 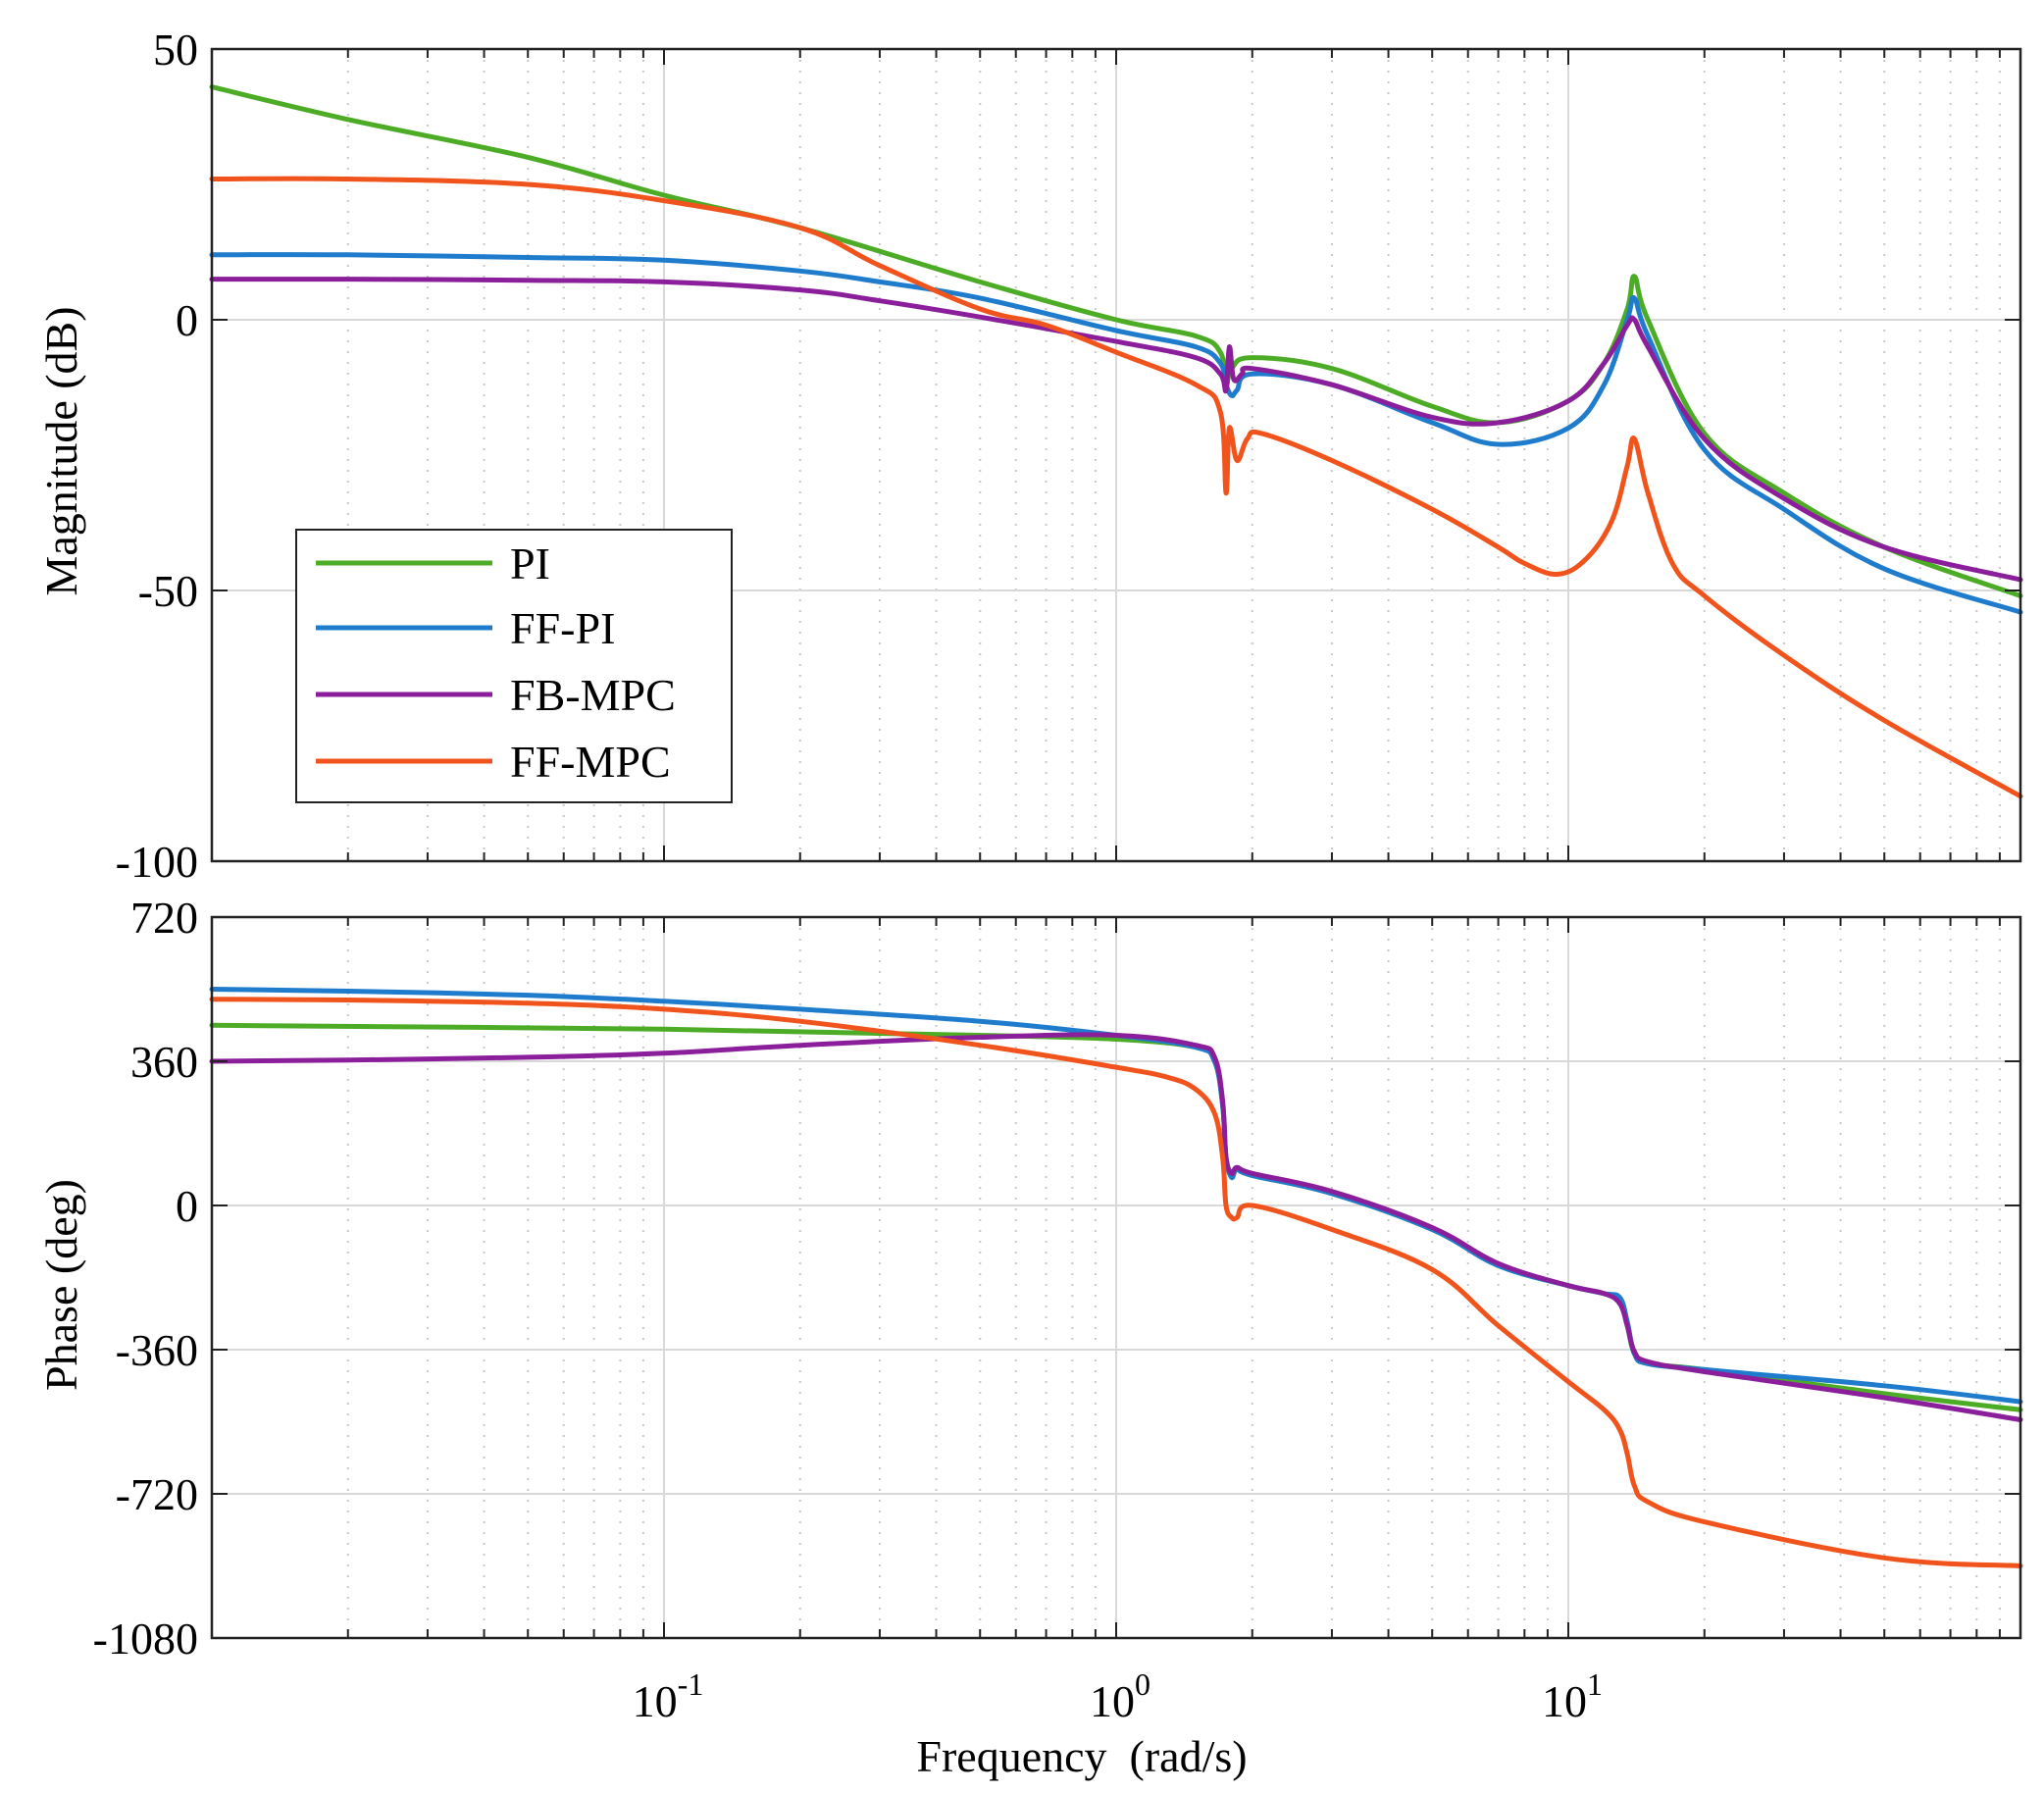 I want to click on x-tick-label: 10¹, so click(x=1573, y=1696).